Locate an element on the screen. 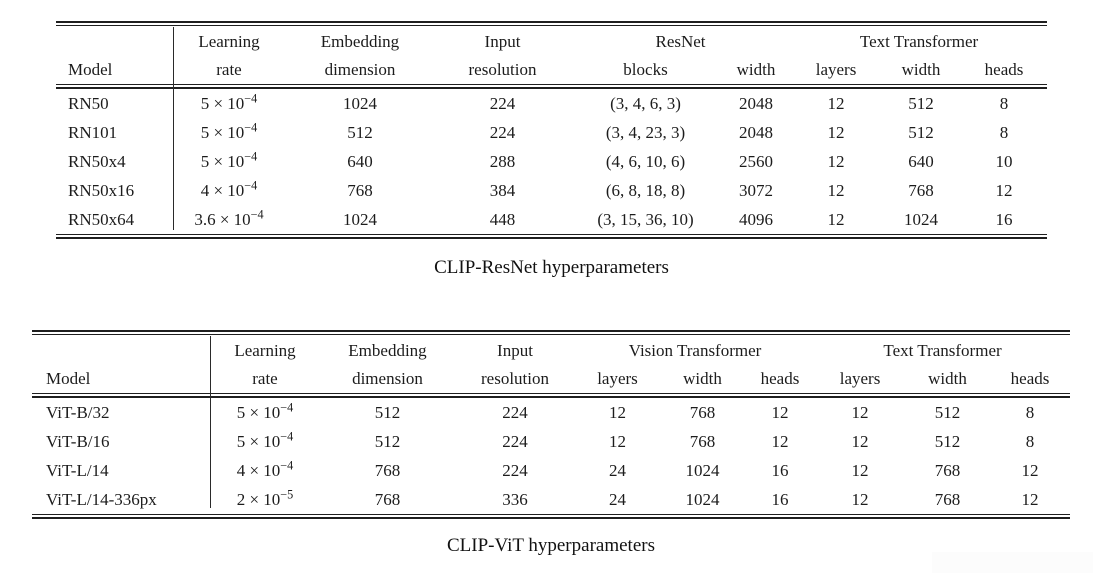  column-header-layers: layers is located at coordinates (836, 69).